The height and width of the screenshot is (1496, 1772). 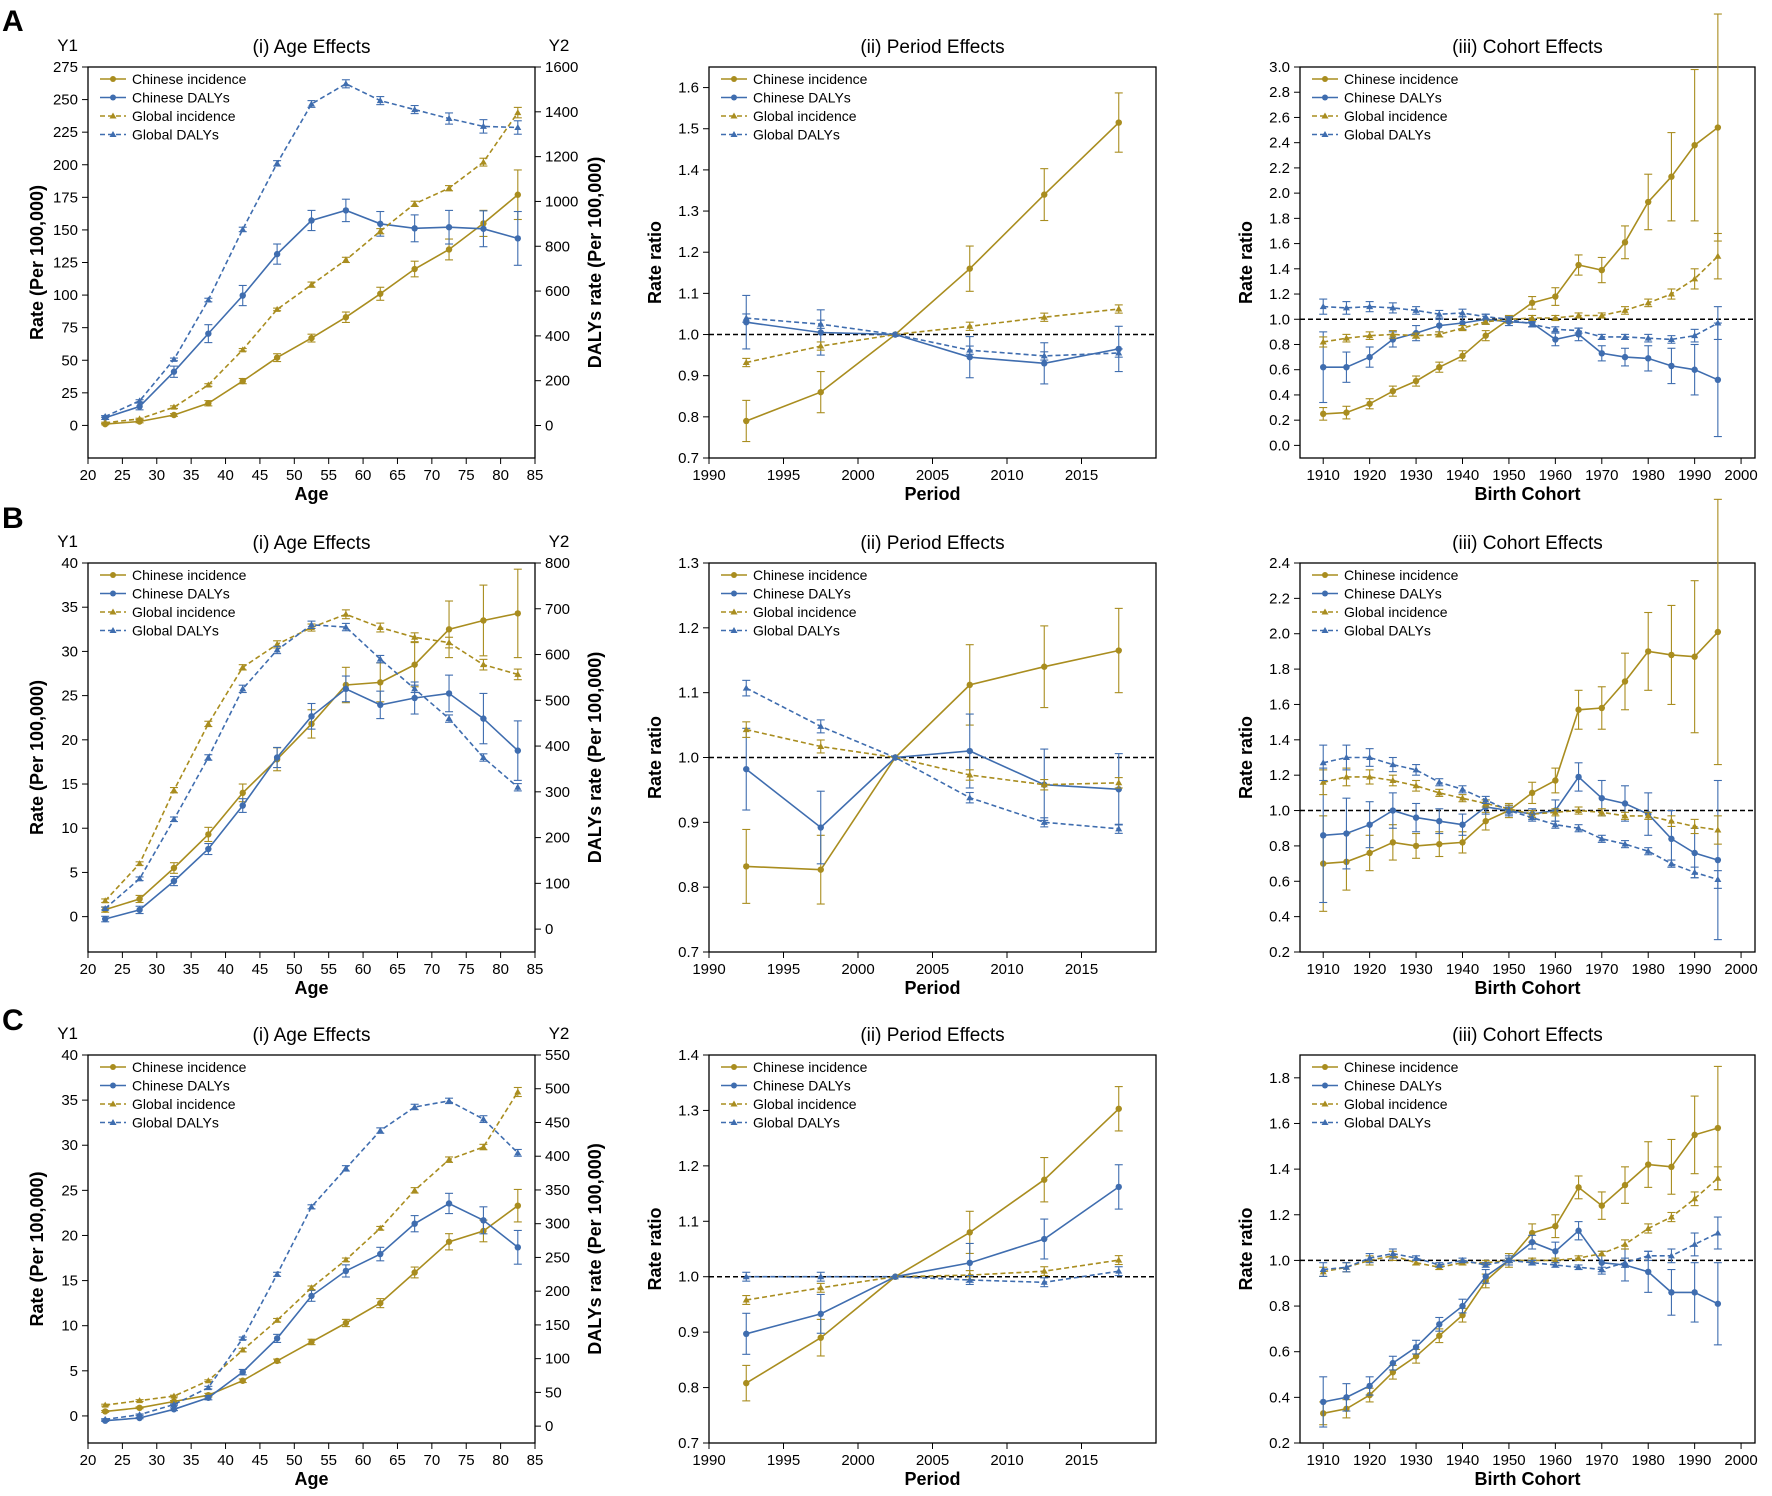 What do you see at coordinates (1279, 634) in the screenshot?
I see `y-tick-label: 2.0` at bounding box center [1279, 634].